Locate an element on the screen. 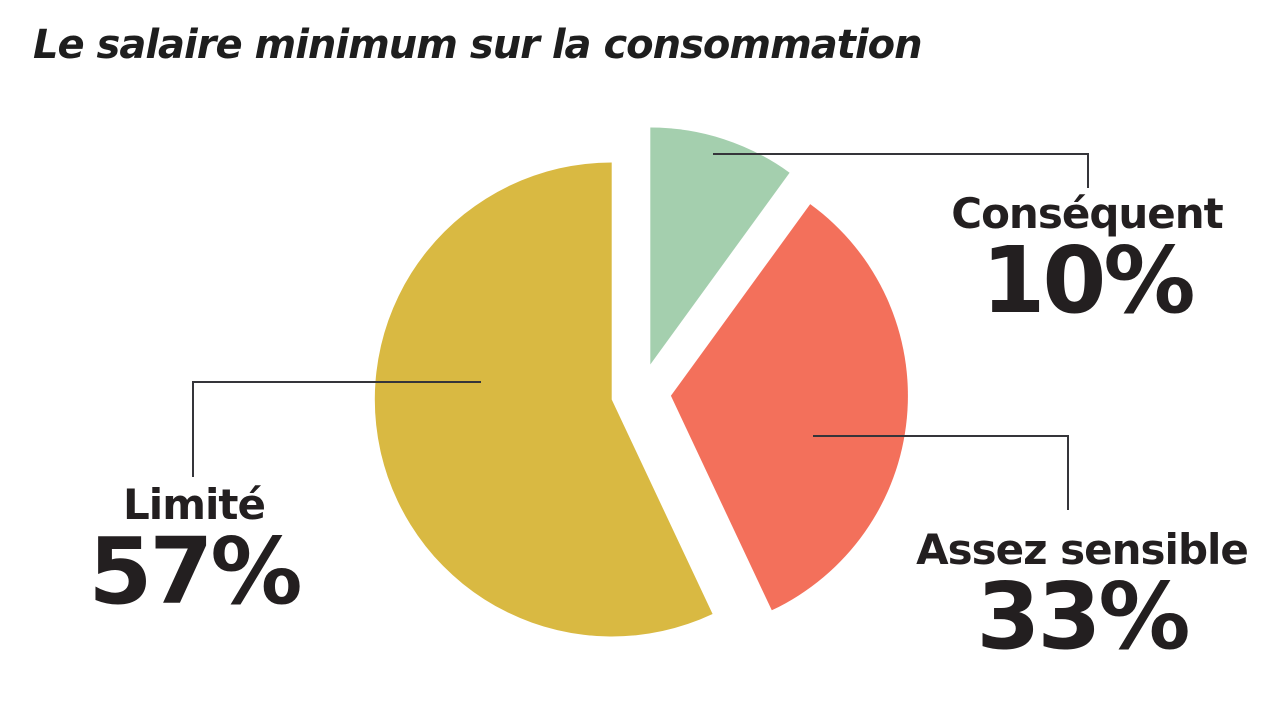 The width and height of the screenshot is (1280, 720). chart-title: Le salaire minimum sur la consommation is located at coordinates (478, 45).